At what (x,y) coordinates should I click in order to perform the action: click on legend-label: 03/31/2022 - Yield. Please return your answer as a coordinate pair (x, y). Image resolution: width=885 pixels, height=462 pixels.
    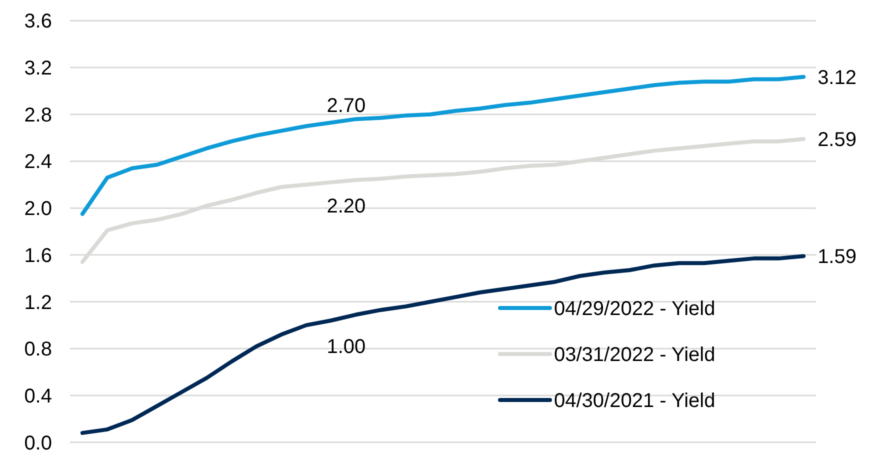
    Looking at the image, I should click on (635, 355).